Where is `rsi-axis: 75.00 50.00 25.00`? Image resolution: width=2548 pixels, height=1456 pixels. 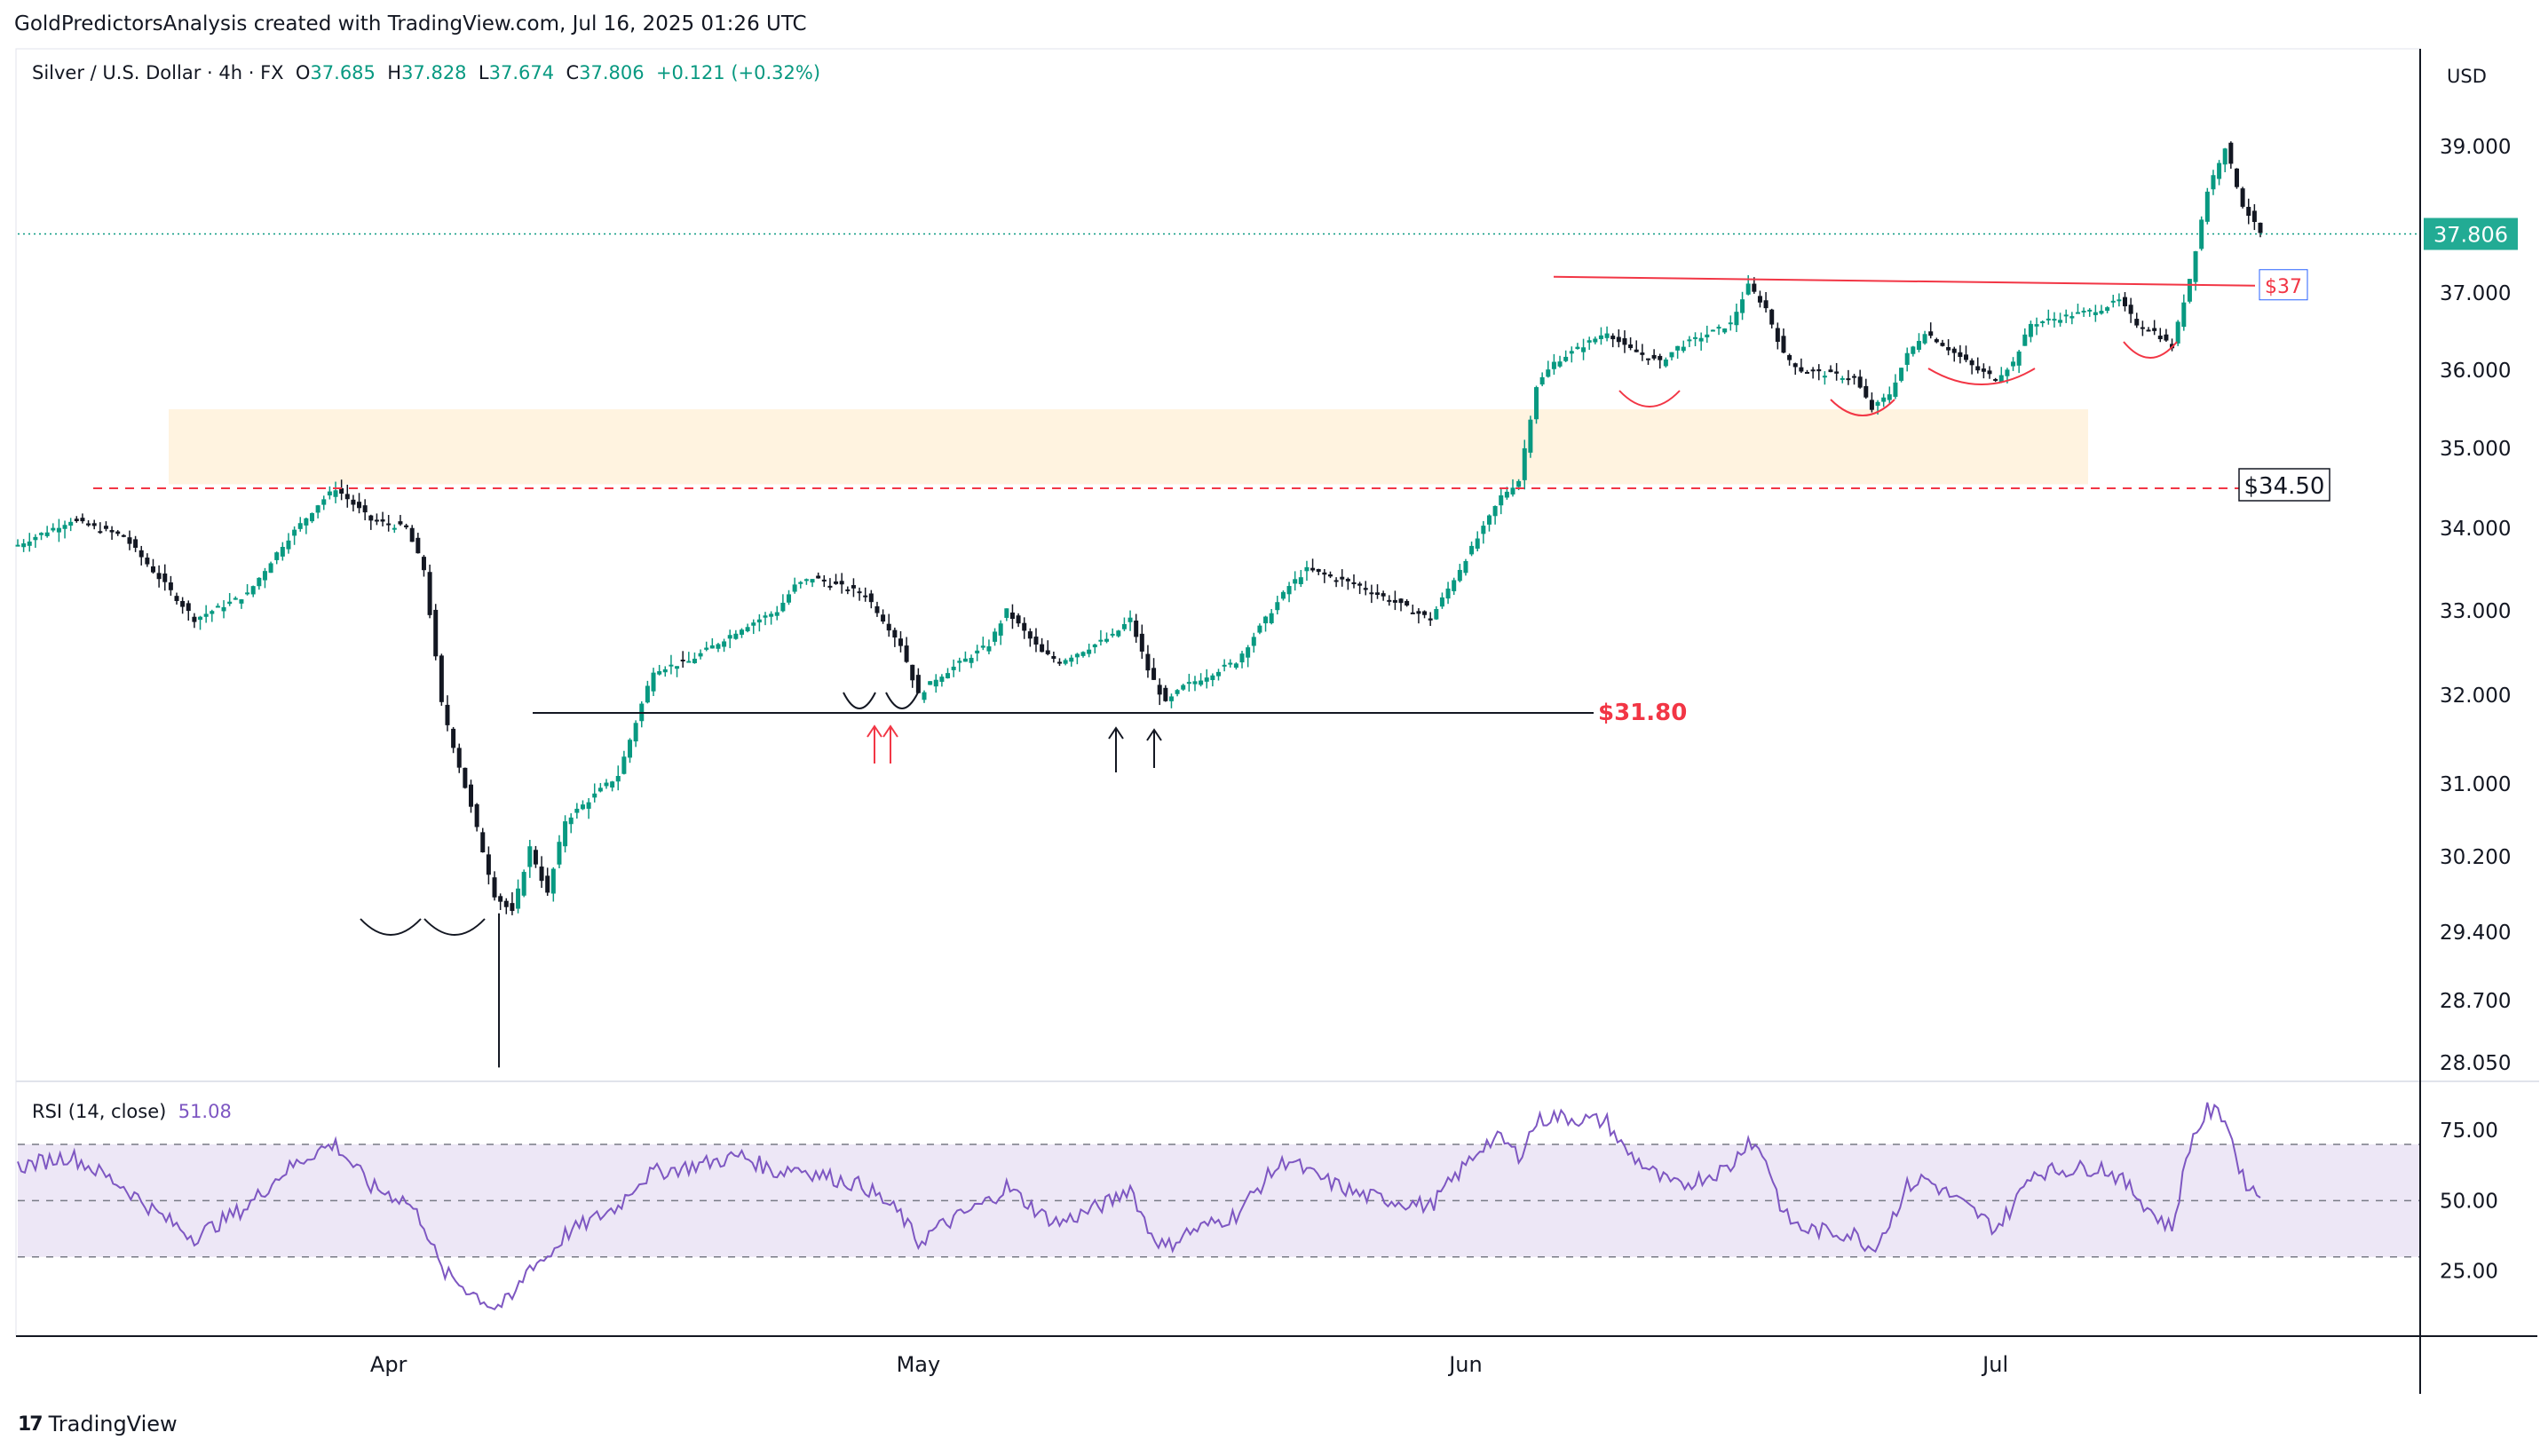
rsi-axis: 75.00 50.00 25.00 is located at coordinates (2469, 1201).